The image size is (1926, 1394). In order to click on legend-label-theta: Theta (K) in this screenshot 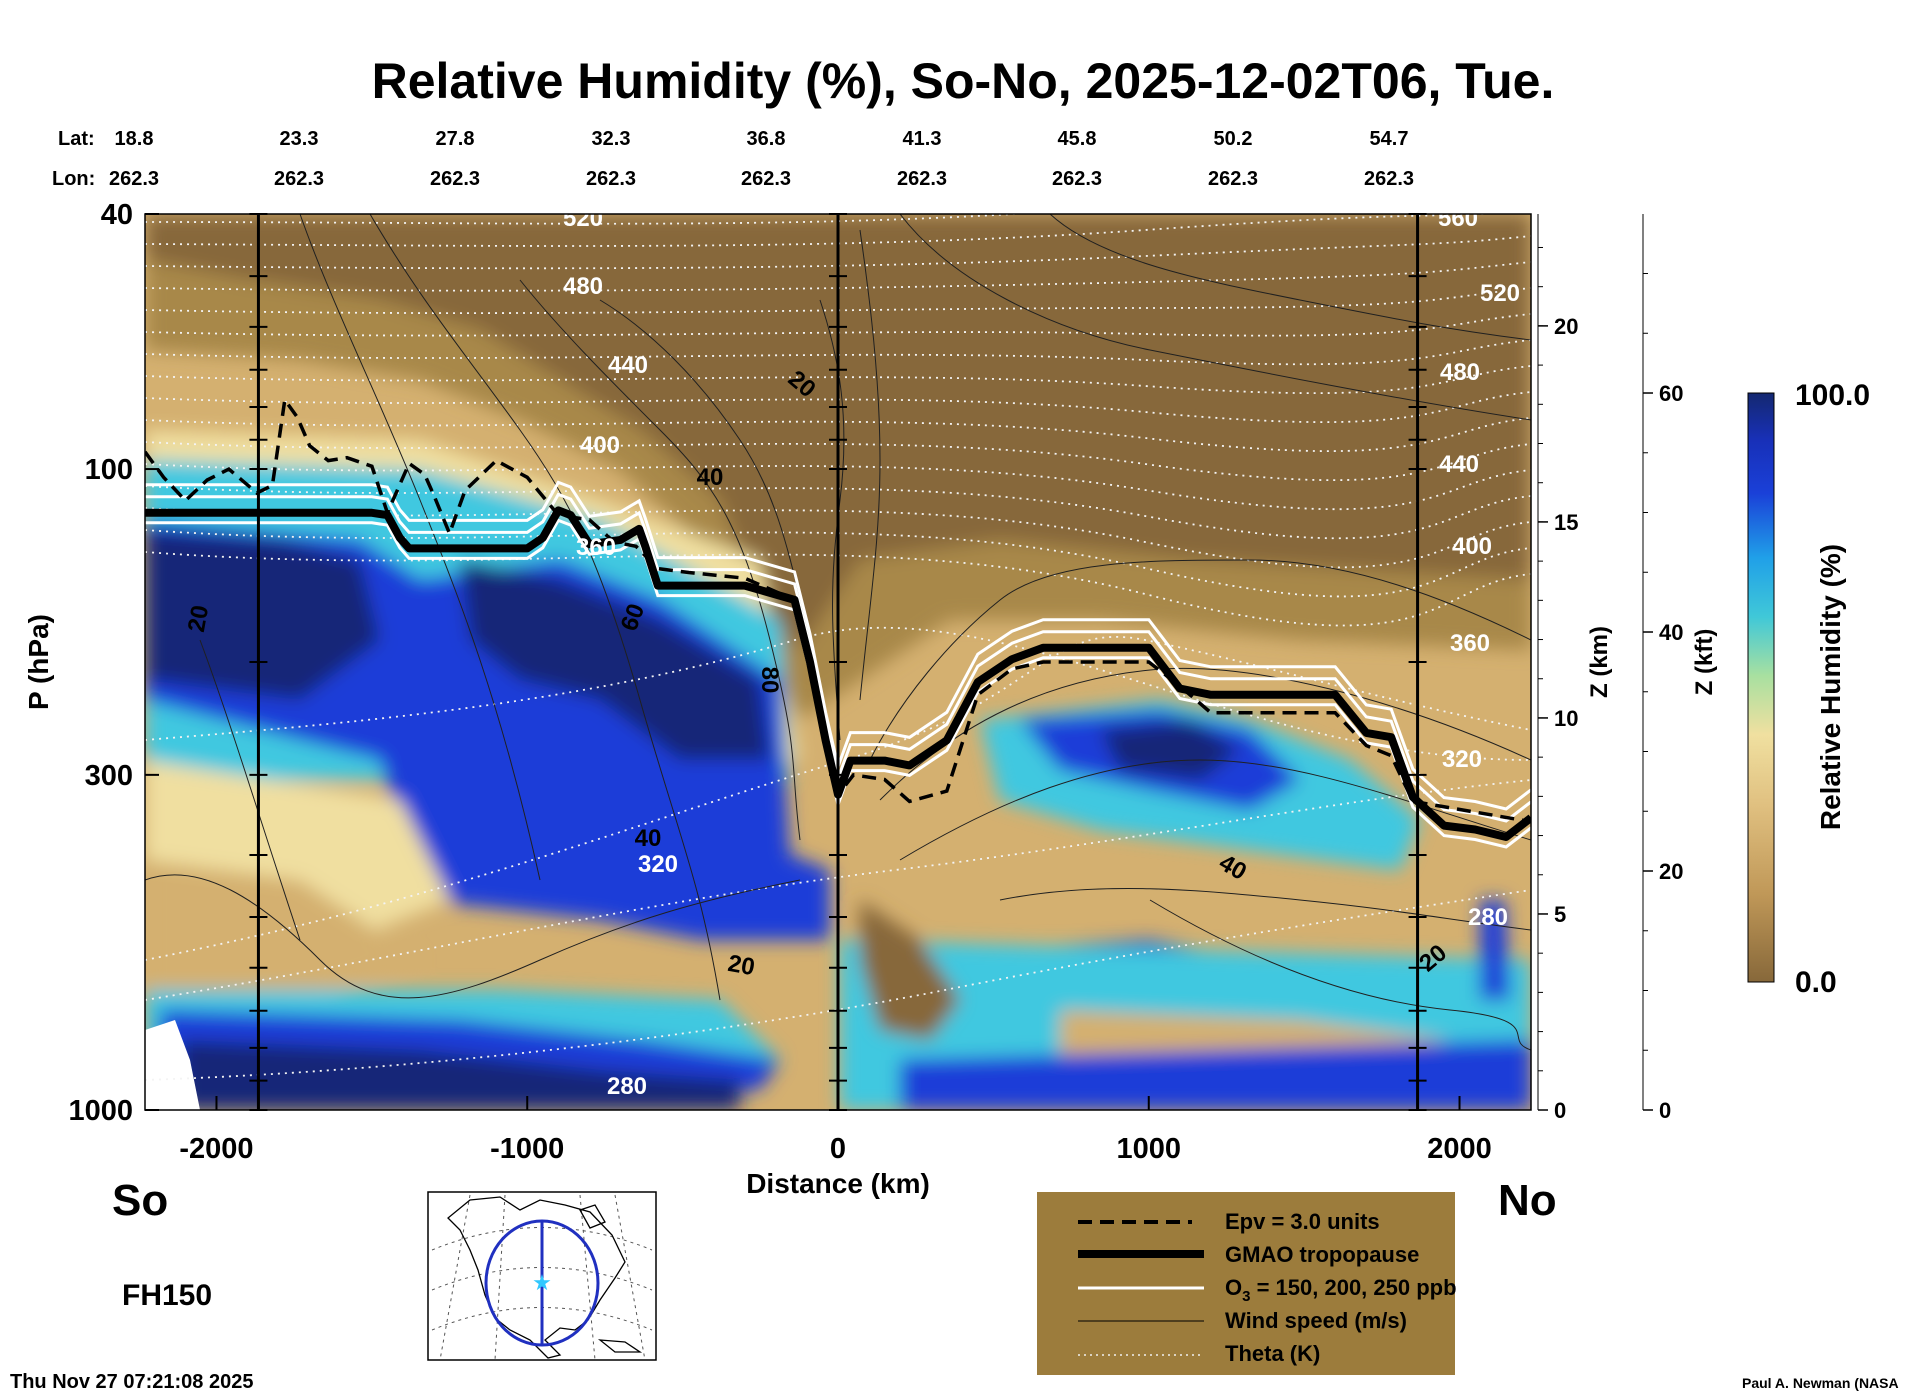, I will do `click(1272, 1353)`.